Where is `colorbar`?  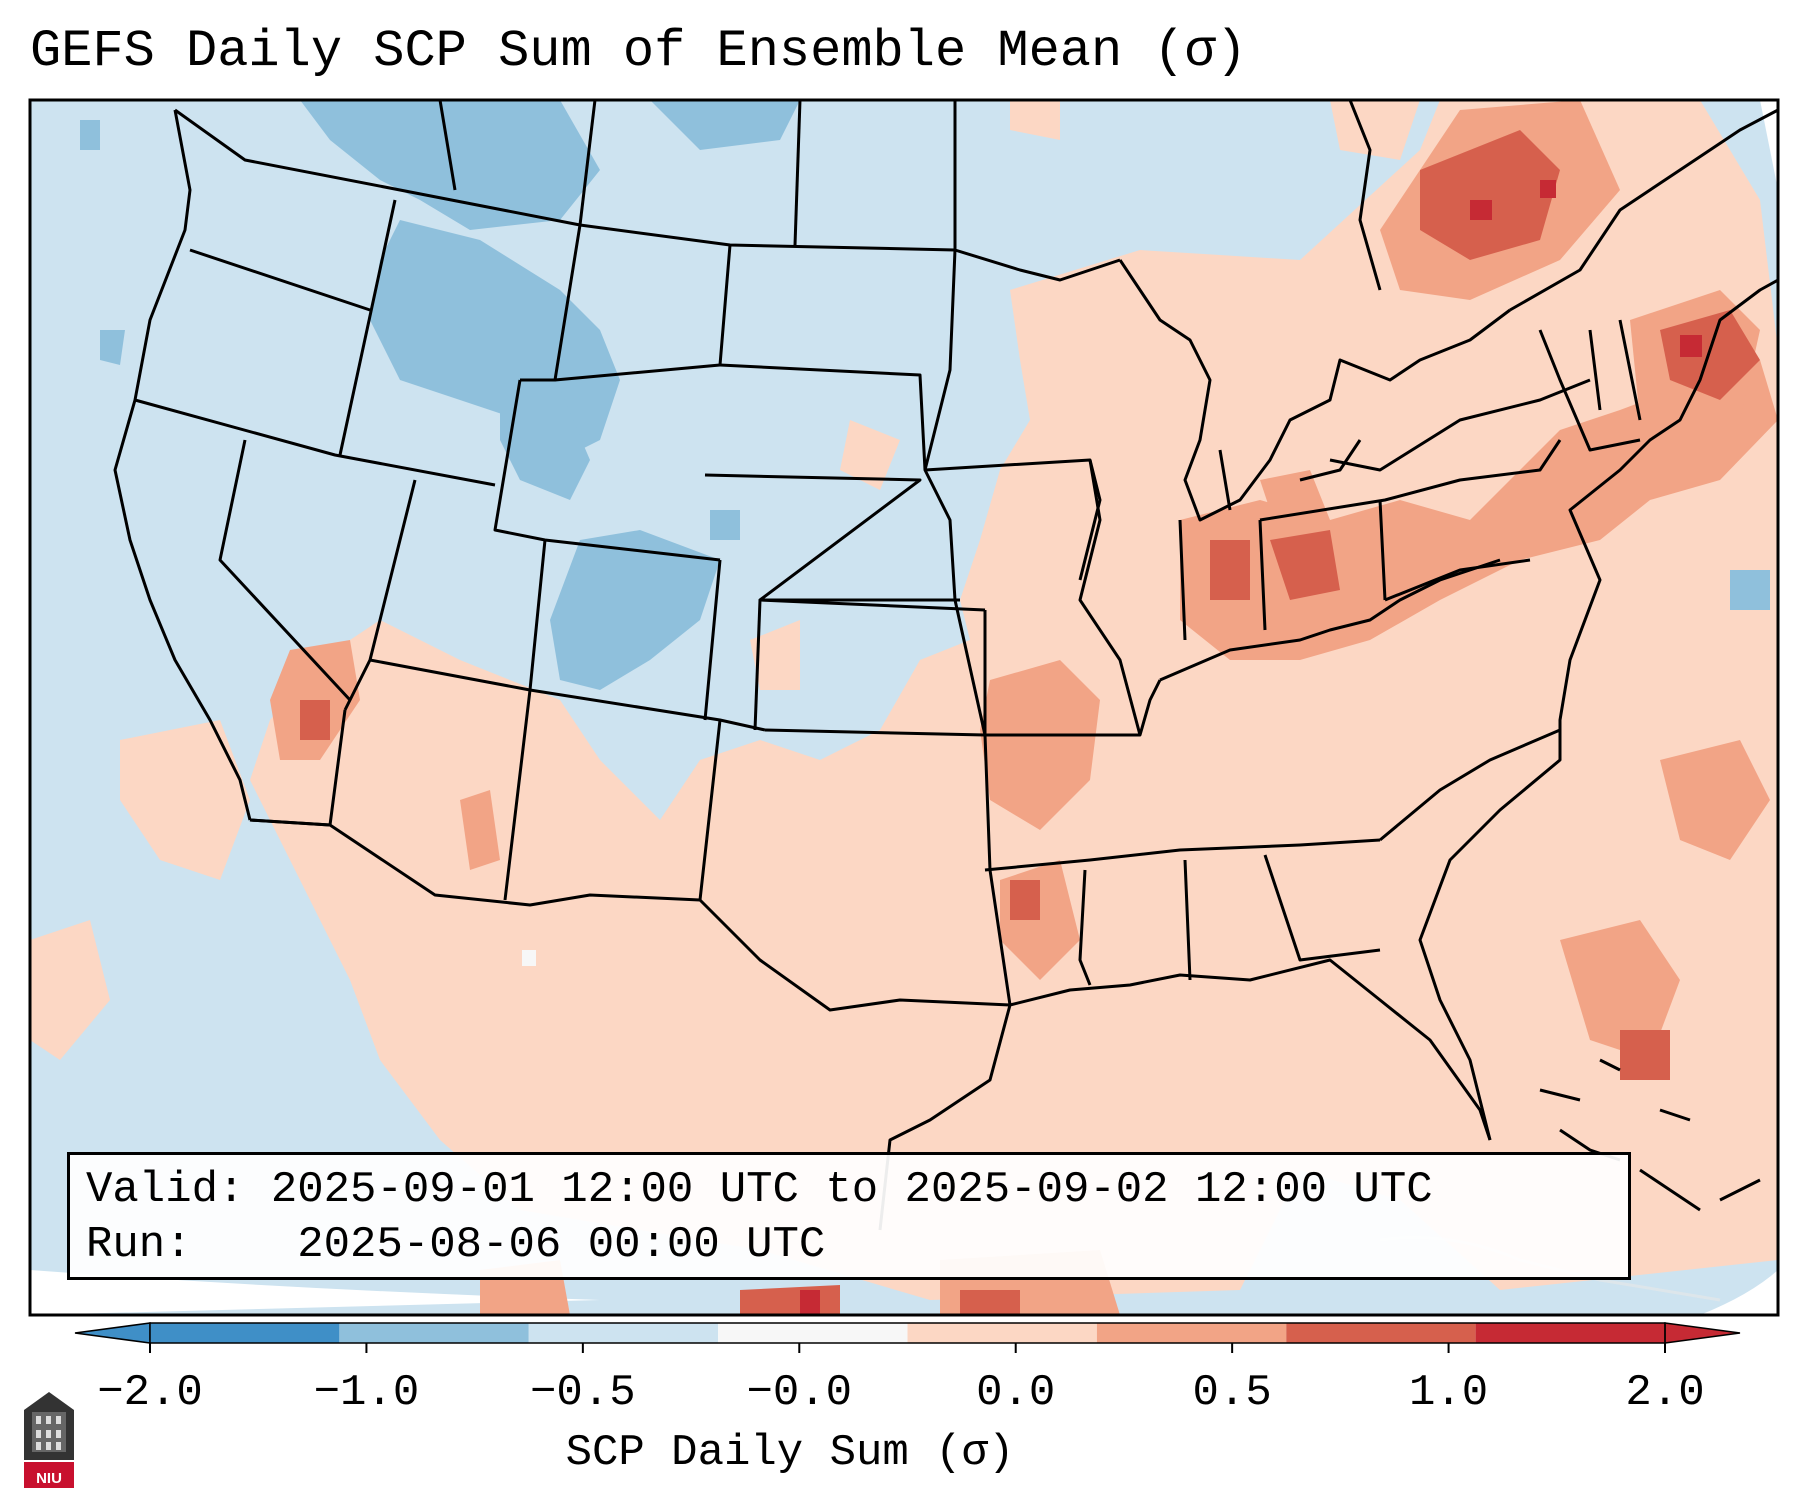 colorbar is located at coordinates (907, 1337).